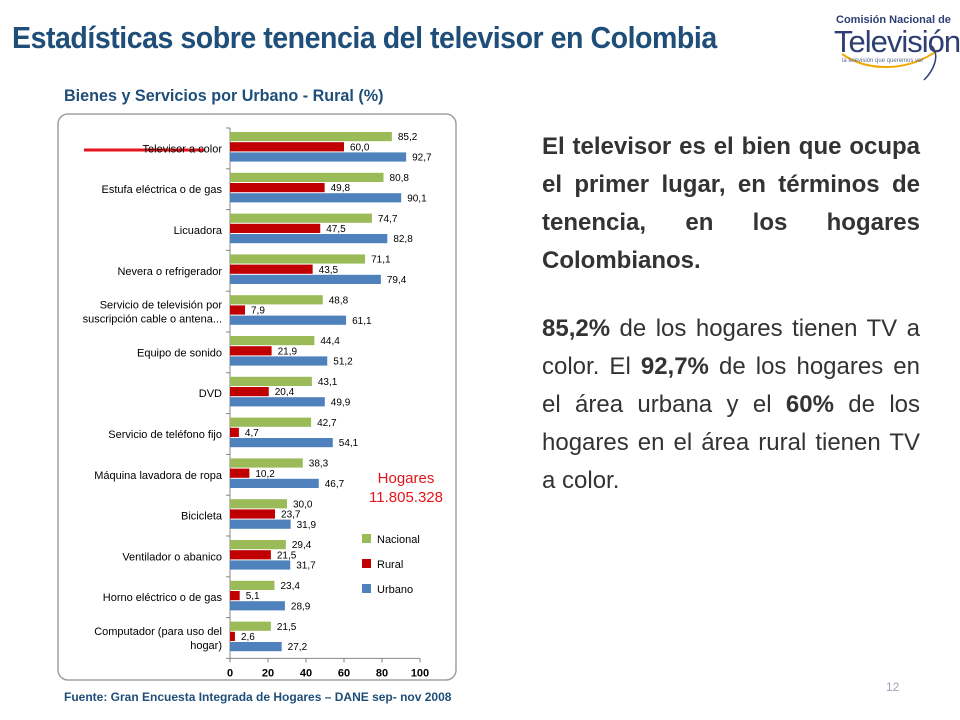  Describe the element at coordinates (285, 392) in the screenshot. I see `data-label: 20,4` at that location.